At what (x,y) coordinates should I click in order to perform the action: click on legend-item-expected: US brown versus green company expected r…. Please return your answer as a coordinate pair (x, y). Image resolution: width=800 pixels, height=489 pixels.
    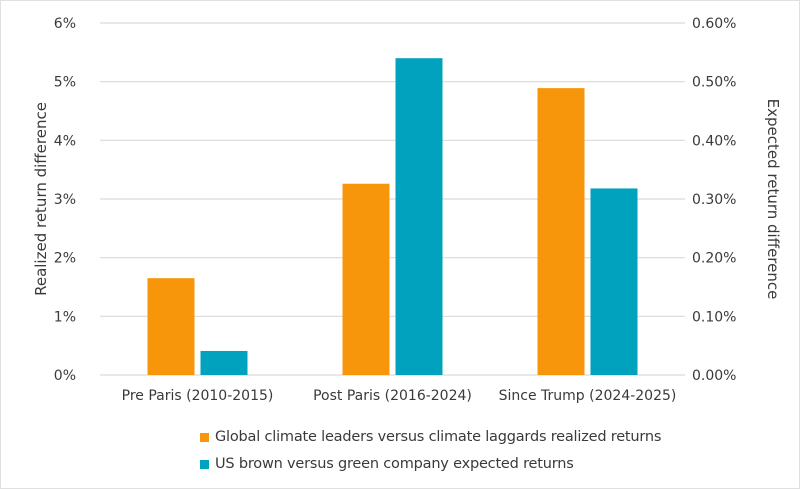
    Looking at the image, I should click on (387, 464).